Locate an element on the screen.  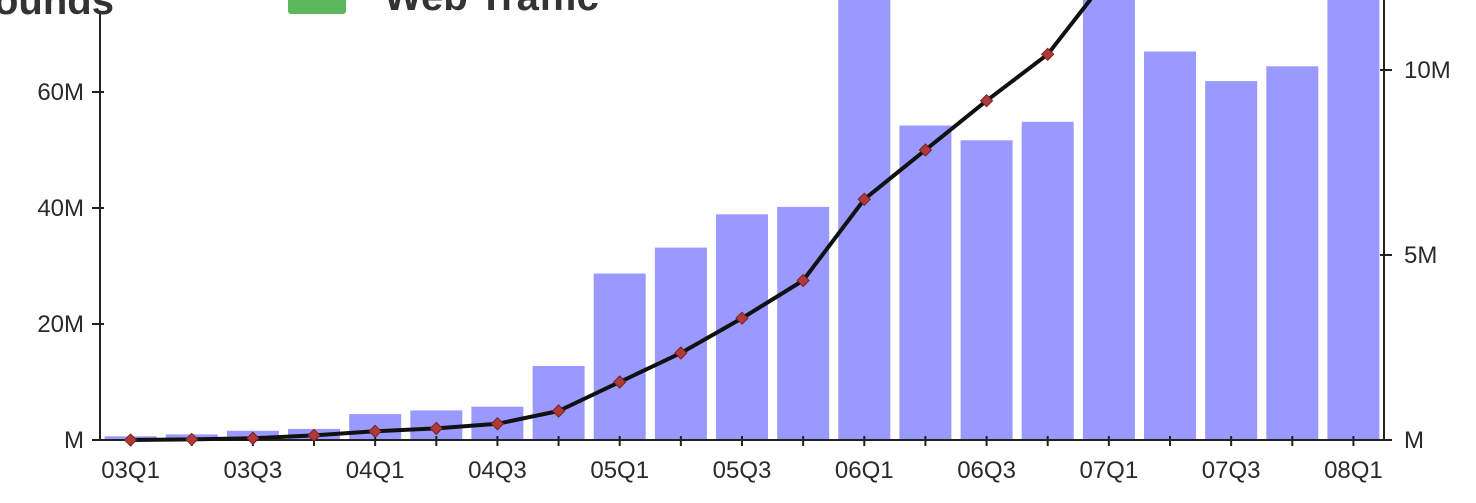
x-axis-tick-label: 06Q3 is located at coordinates (986, 470).